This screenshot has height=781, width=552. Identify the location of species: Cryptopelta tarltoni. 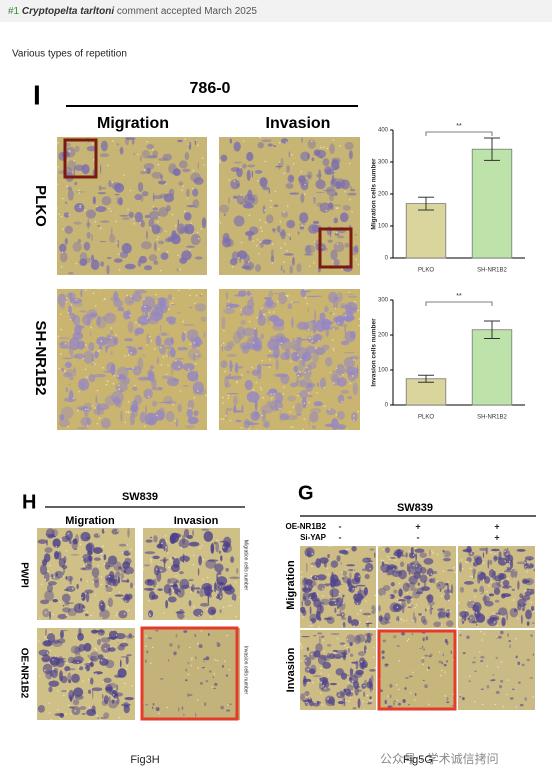
(68, 11).